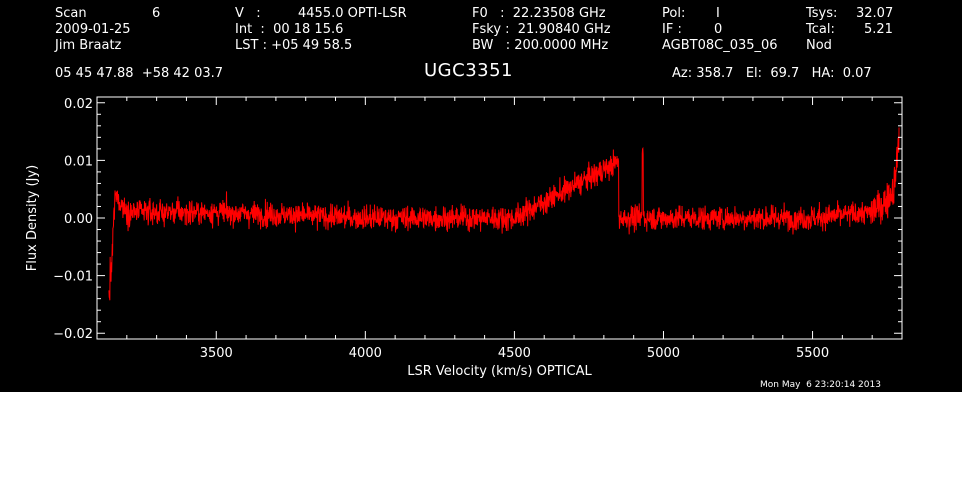 Image resolution: width=962 pixels, height=490 pixels. What do you see at coordinates (216, 353) in the screenshot?
I see `x-tick-label: 3500` at bounding box center [216, 353].